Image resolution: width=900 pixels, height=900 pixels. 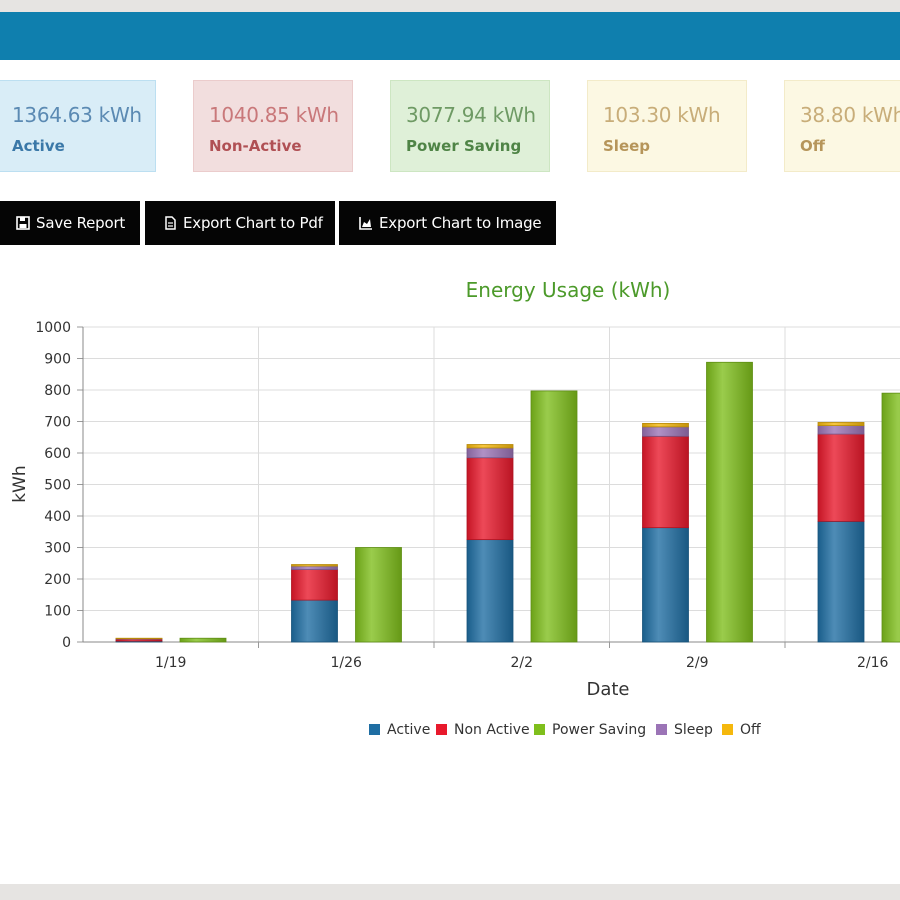 I want to click on y-axis-label: kWh, so click(x=20, y=483).